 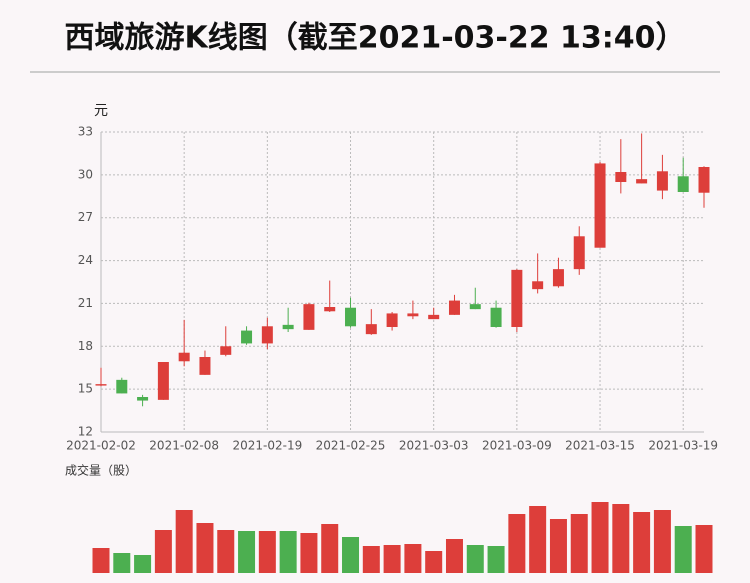 What do you see at coordinates (85, 303) in the screenshot?
I see `y-tick-label: 21` at bounding box center [85, 303].